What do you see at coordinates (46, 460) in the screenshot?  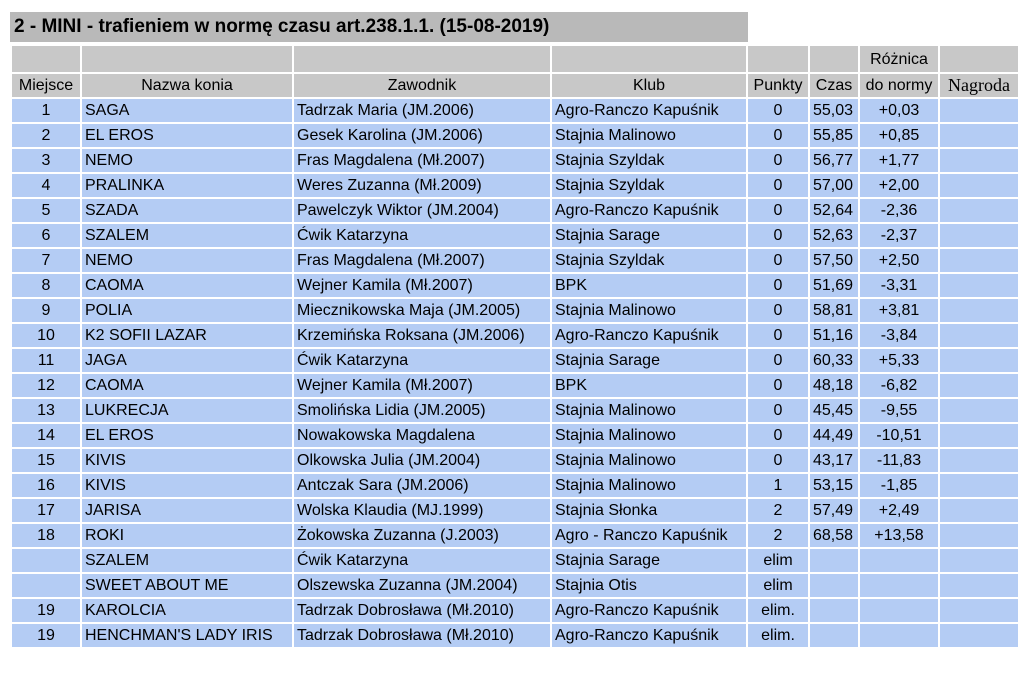 I see `cell-place: 15` at bounding box center [46, 460].